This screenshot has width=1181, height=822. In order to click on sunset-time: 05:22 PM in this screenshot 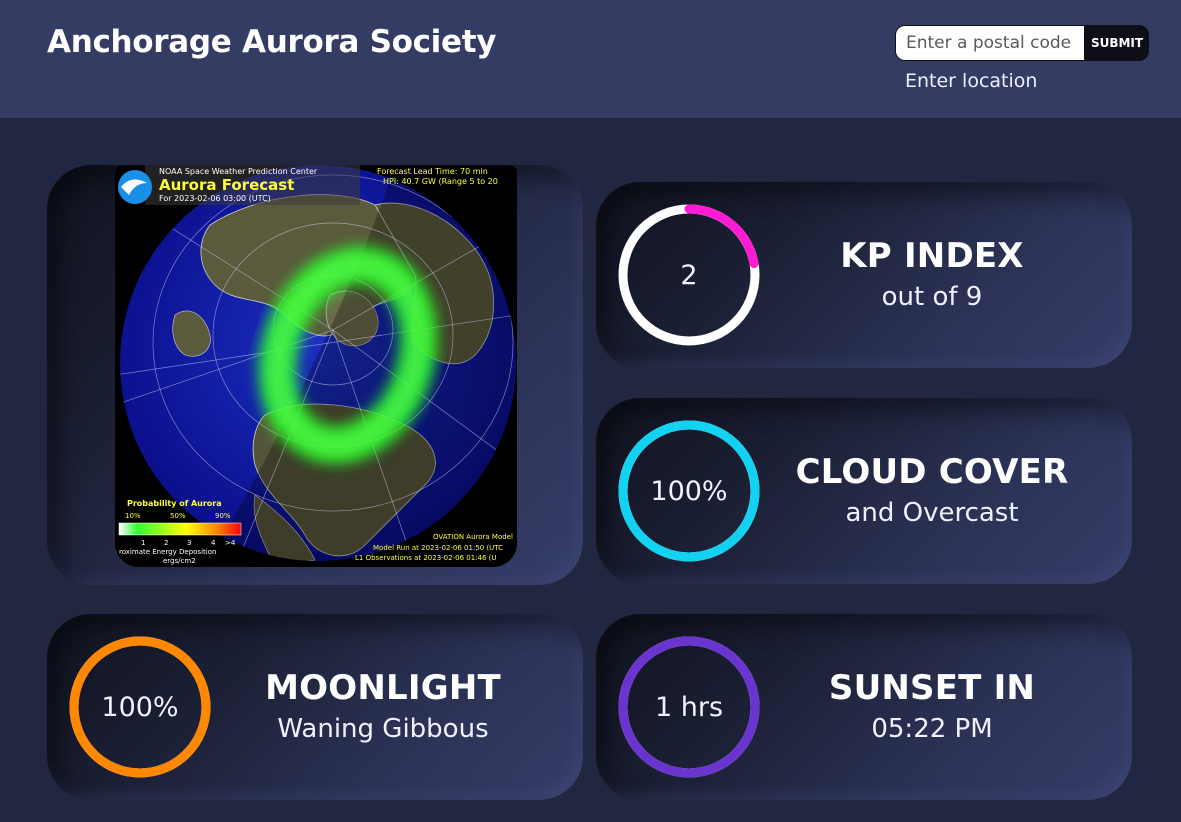, I will do `click(932, 729)`.